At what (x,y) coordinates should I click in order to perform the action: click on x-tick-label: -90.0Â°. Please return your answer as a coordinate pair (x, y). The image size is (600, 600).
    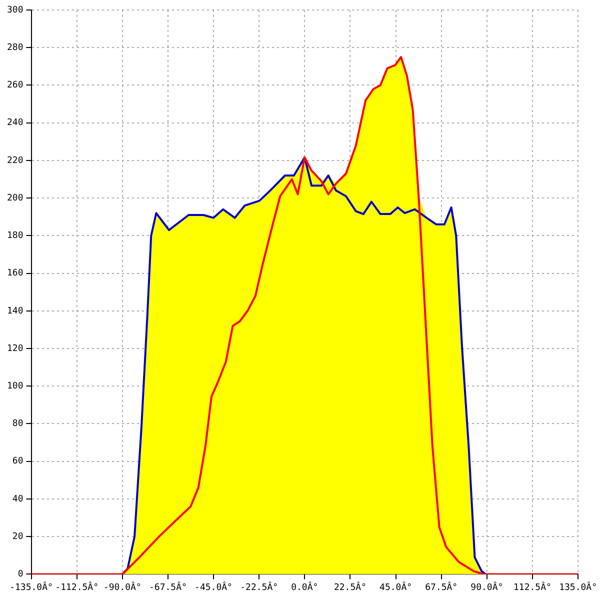
    Looking at the image, I should click on (122, 586).